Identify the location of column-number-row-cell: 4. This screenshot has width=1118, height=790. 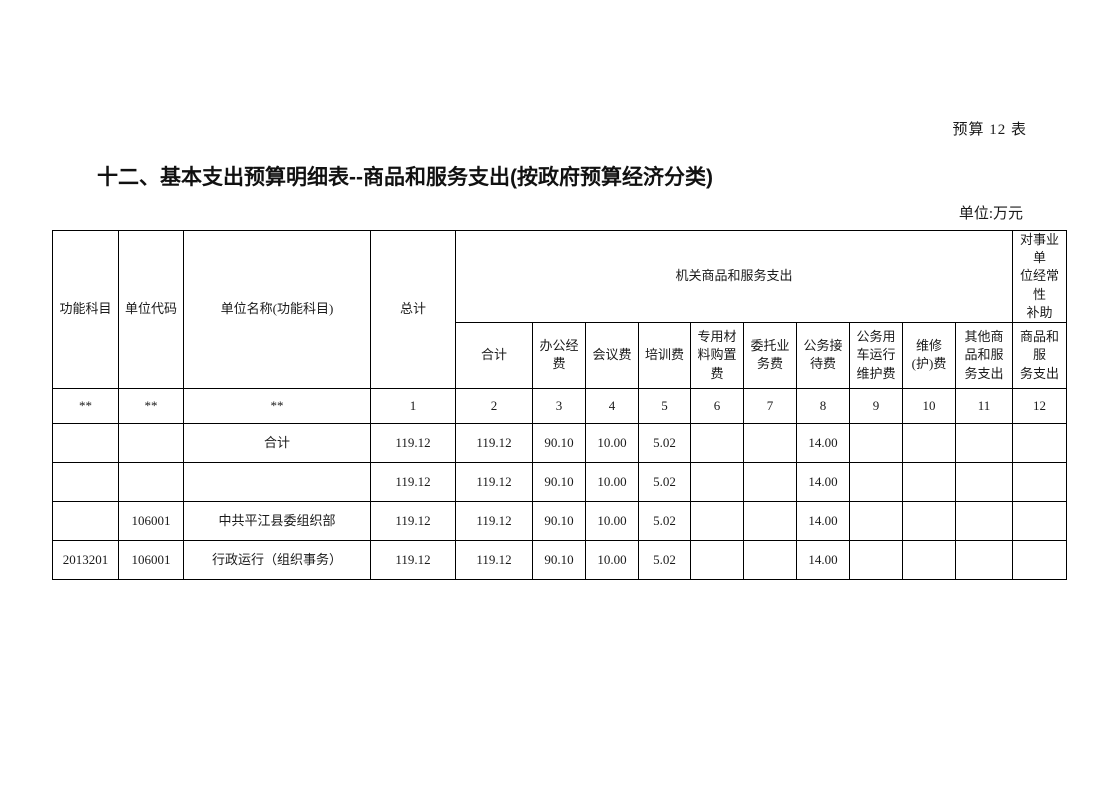
(612, 405).